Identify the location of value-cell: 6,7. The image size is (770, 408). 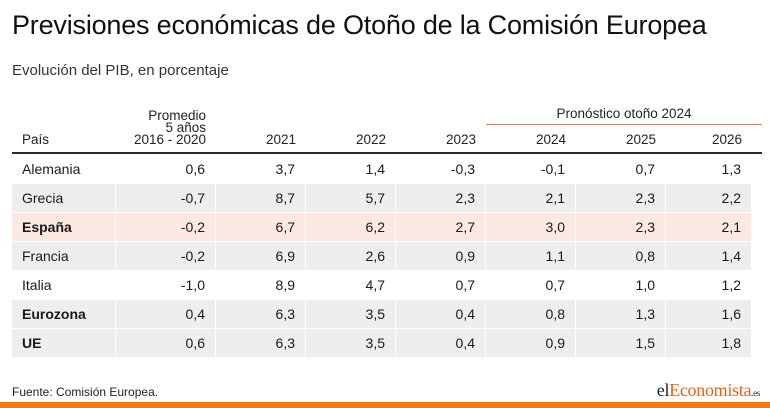
(261, 227).